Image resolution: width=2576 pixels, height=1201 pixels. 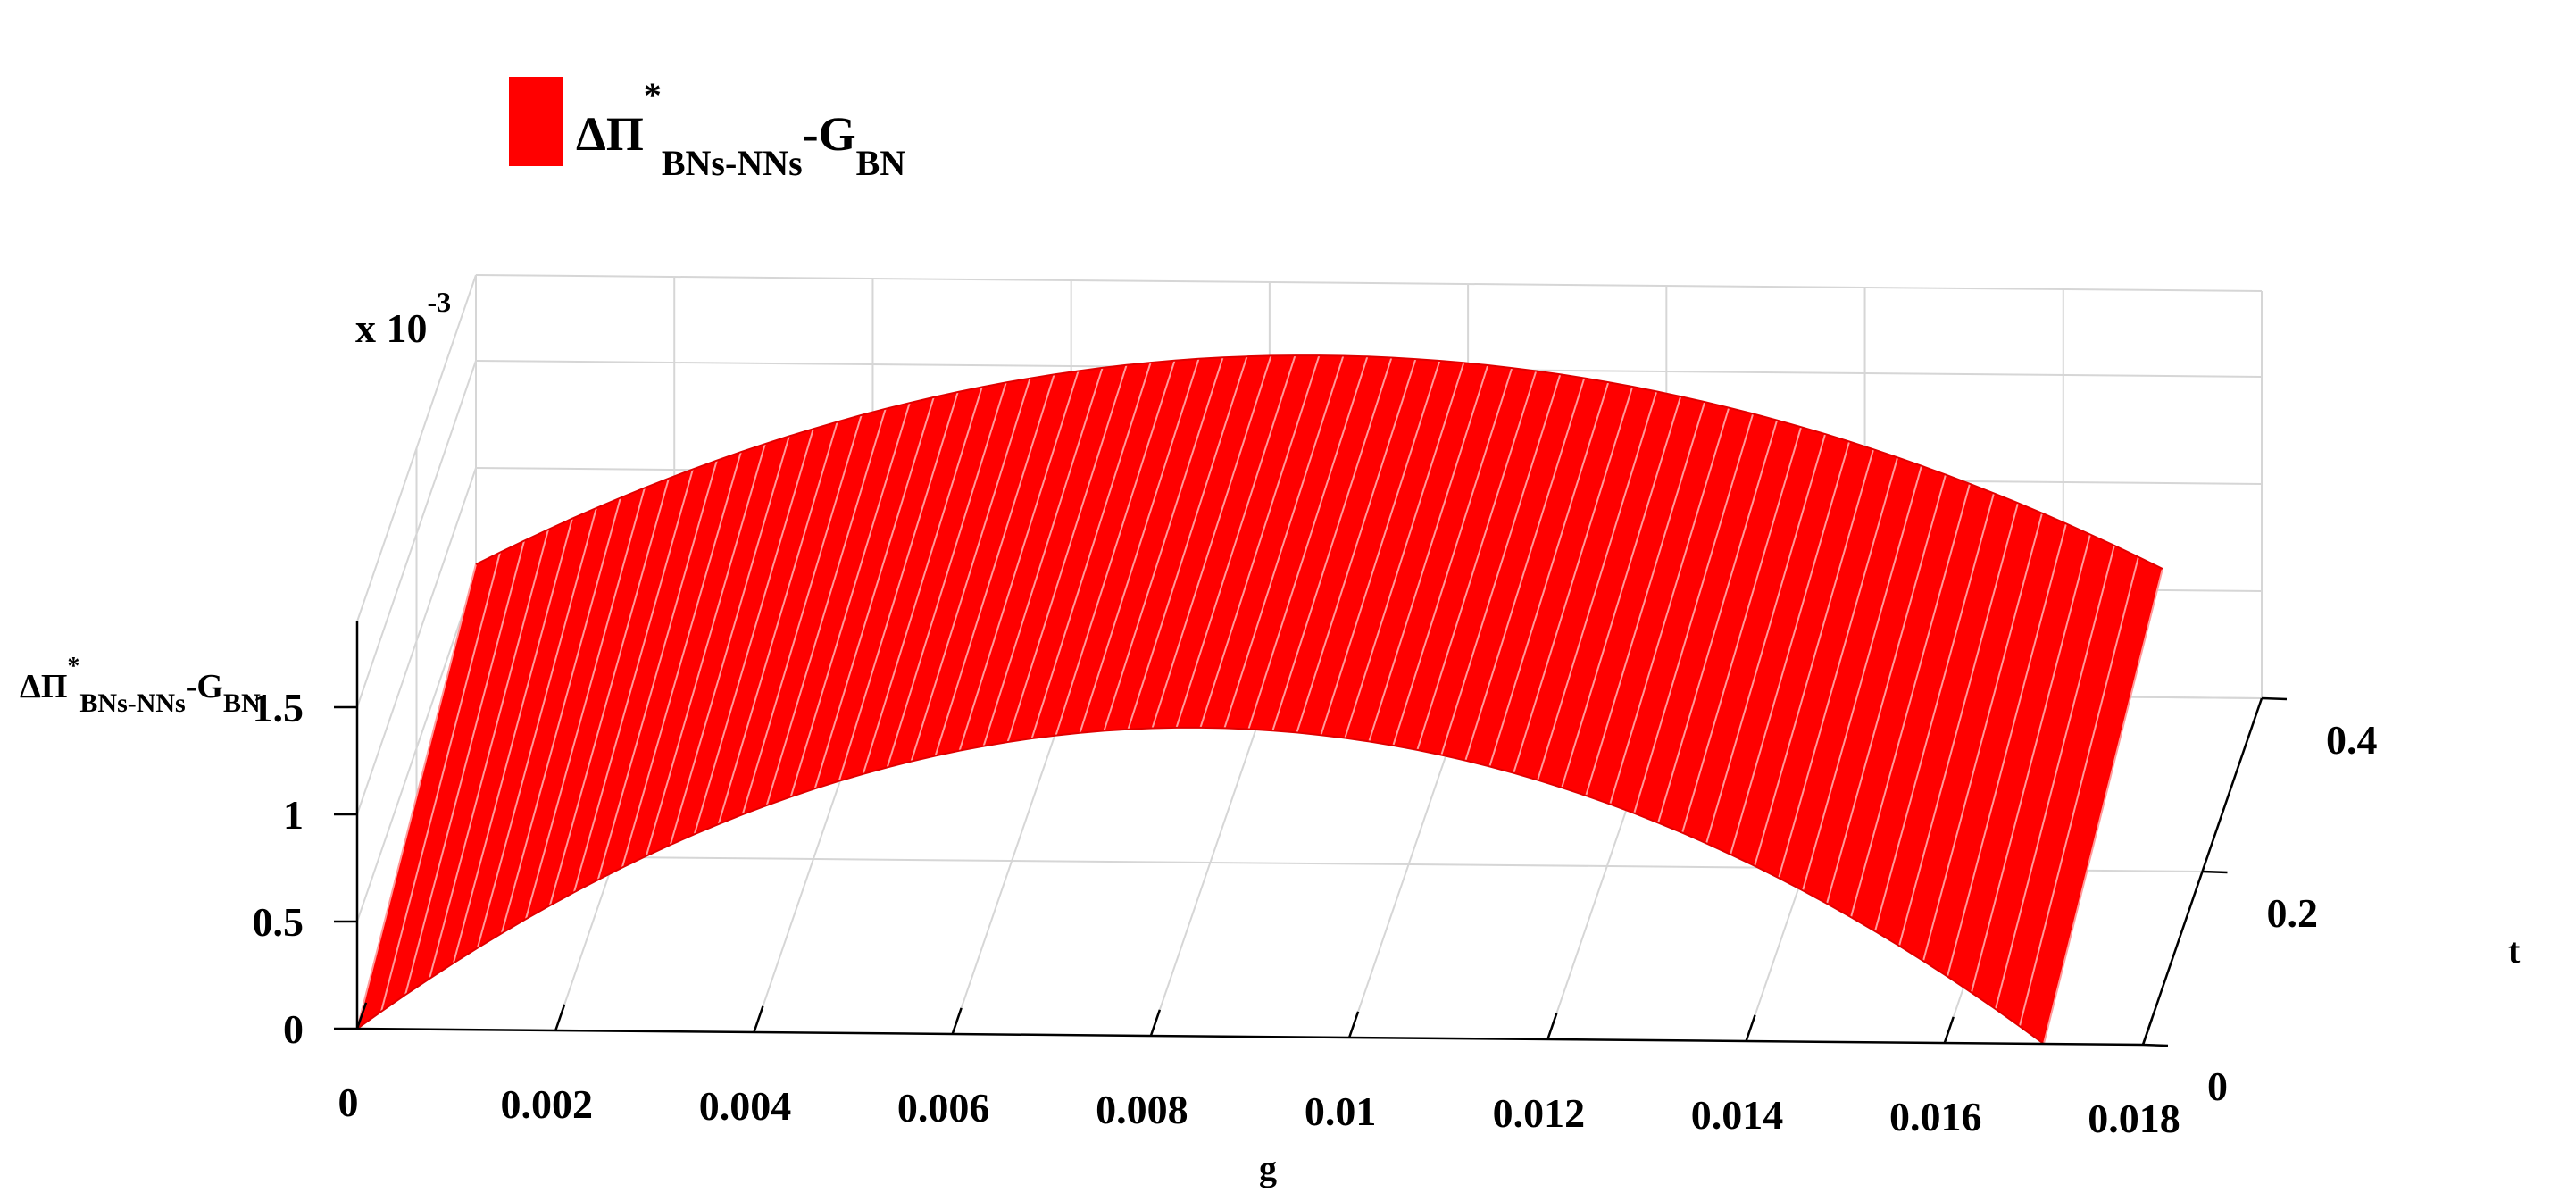 What do you see at coordinates (1737, 1115) in the screenshot?
I see `x-tick-label: 0.014` at bounding box center [1737, 1115].